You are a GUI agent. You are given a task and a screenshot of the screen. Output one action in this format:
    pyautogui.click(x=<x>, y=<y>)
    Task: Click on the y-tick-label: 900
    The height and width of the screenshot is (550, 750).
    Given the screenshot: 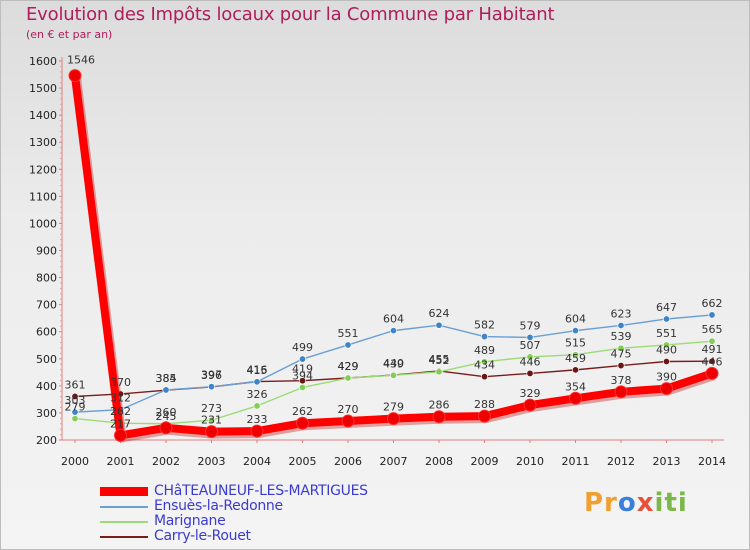 What is the action you would take?
    pyautogui.click(x=46, y=251)
    